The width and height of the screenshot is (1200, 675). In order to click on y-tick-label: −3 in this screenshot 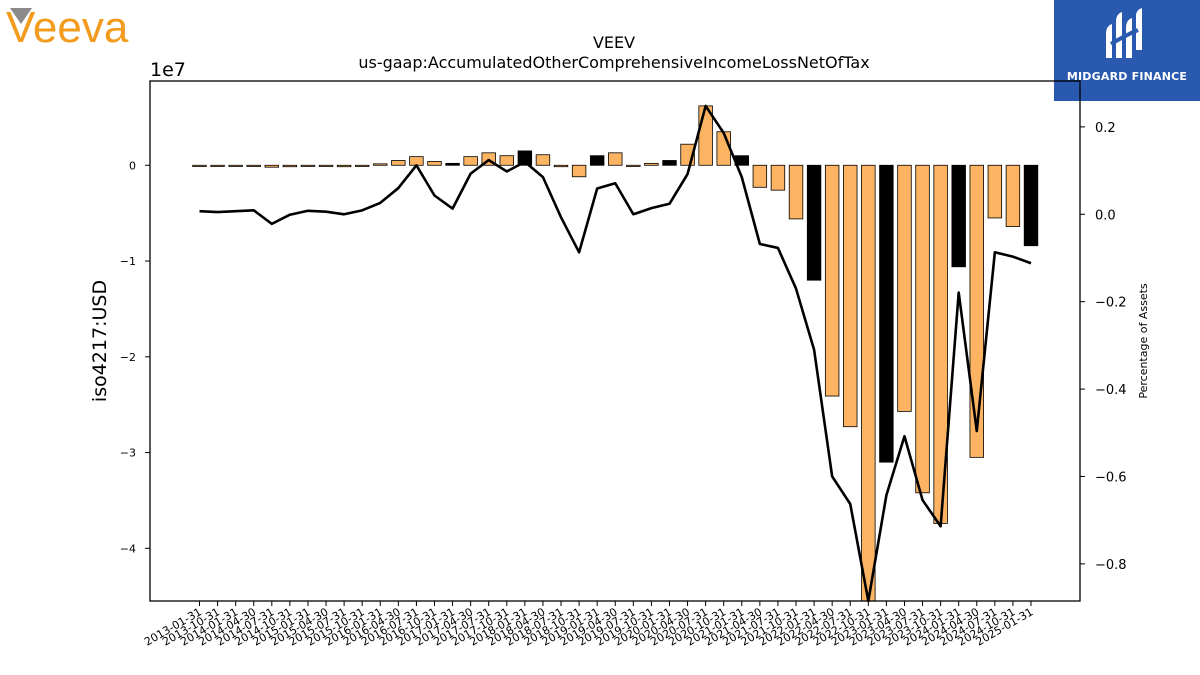, I will do `click(128, 453)`.